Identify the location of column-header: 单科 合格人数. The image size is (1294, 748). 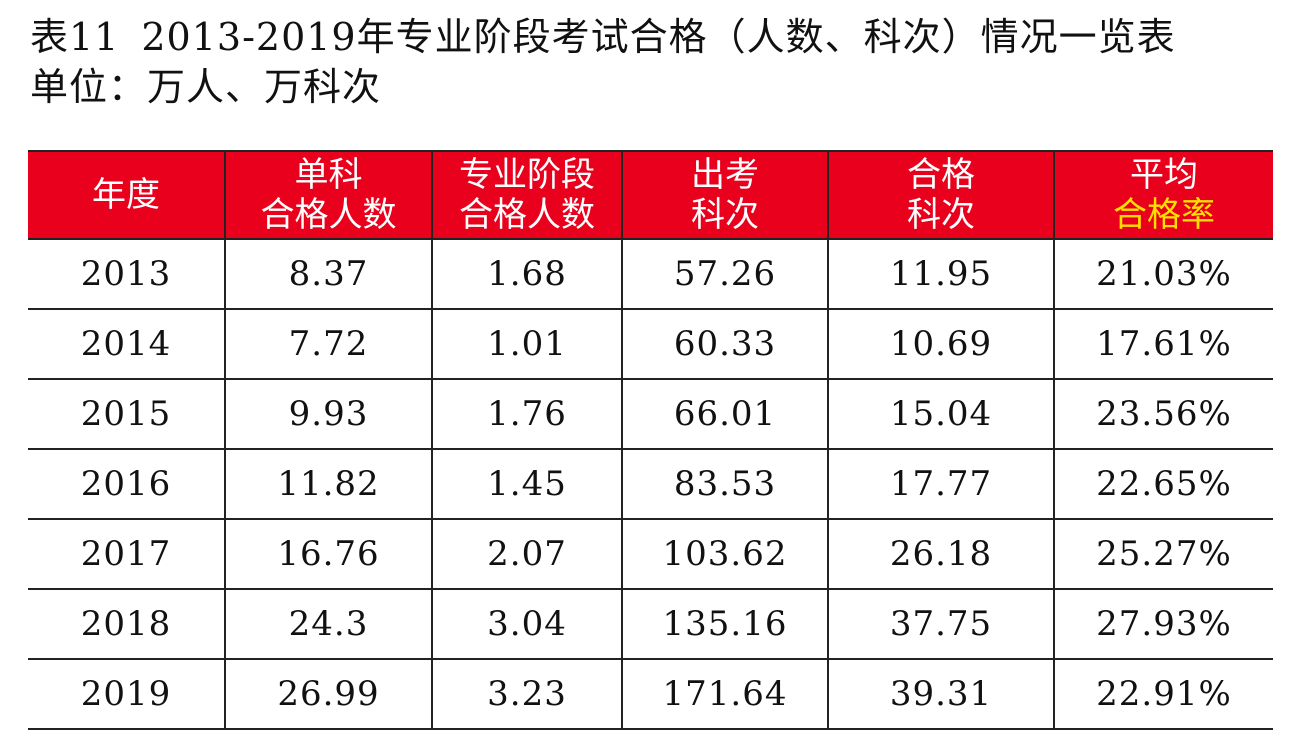
(328, 195).